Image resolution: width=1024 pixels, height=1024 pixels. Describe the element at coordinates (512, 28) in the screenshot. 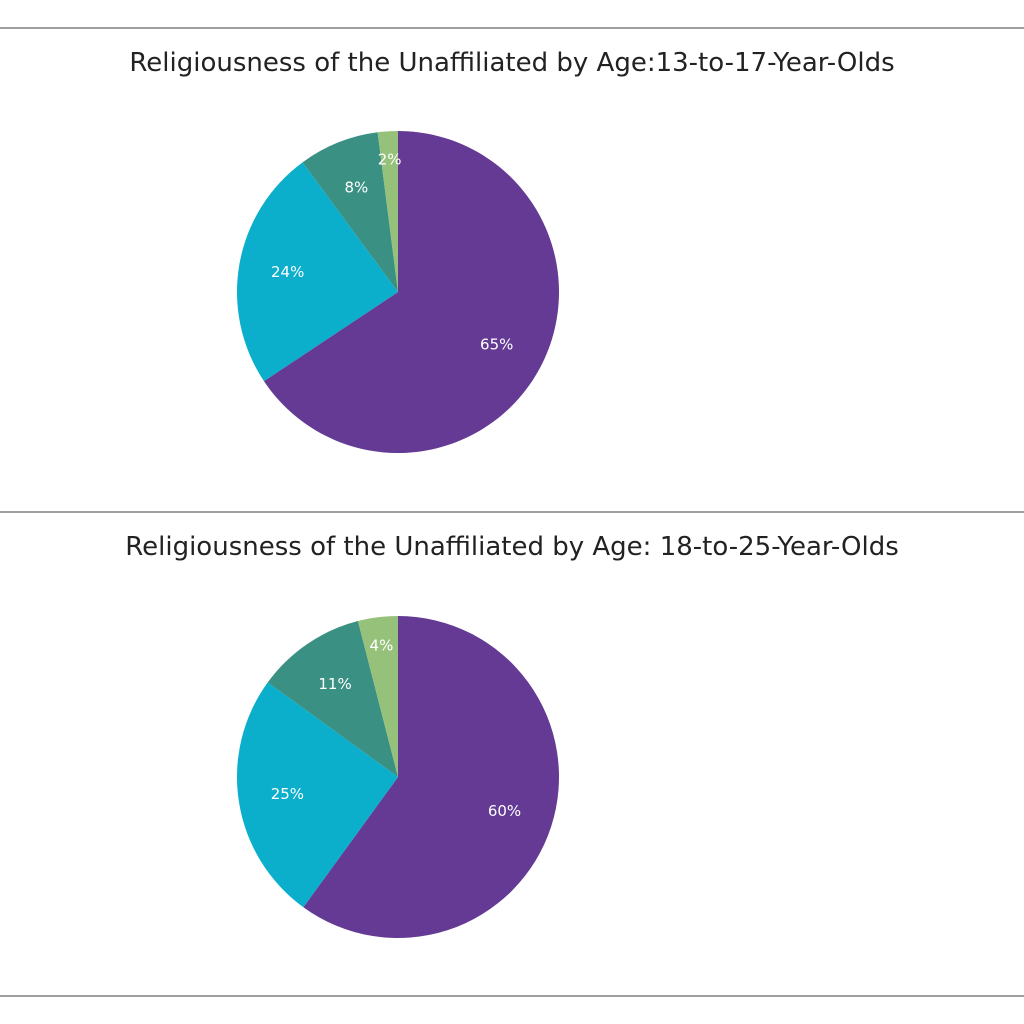

I see `top-divider` at that location.